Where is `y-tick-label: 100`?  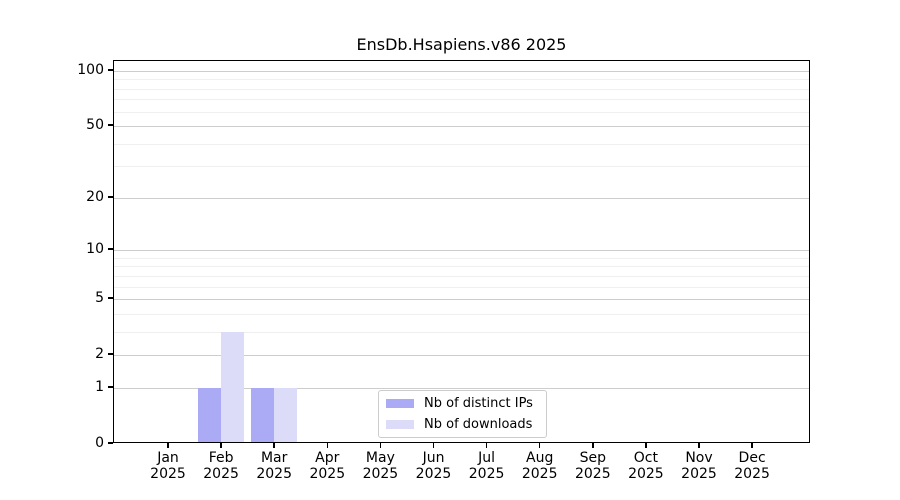 y-tick-label: 100 is located at coordinates (90, 69).